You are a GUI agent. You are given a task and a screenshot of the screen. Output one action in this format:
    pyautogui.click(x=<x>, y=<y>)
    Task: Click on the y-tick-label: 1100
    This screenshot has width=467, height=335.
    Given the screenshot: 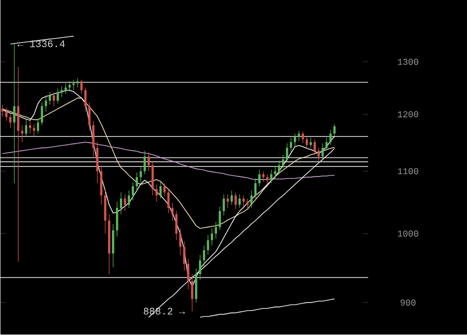 What is the action you would take?
    pyautogui.click(x=408, y=171)
    